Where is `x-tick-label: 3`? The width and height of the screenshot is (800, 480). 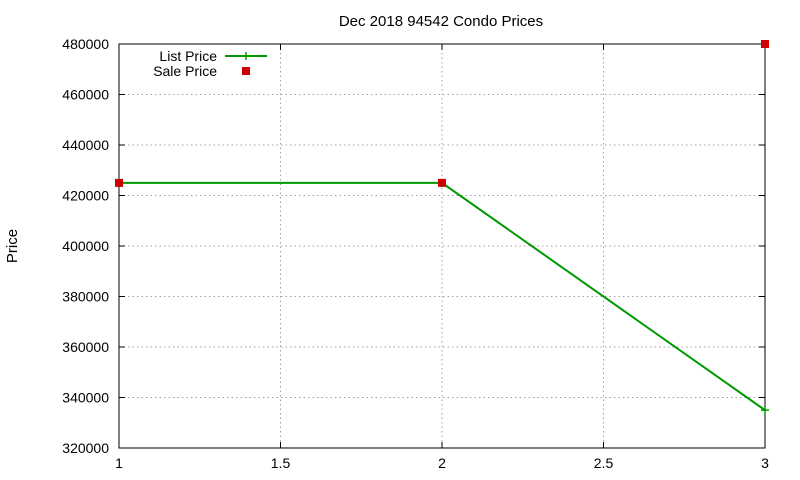 x-tick-label: 3 is located at coordinates (765, 463).